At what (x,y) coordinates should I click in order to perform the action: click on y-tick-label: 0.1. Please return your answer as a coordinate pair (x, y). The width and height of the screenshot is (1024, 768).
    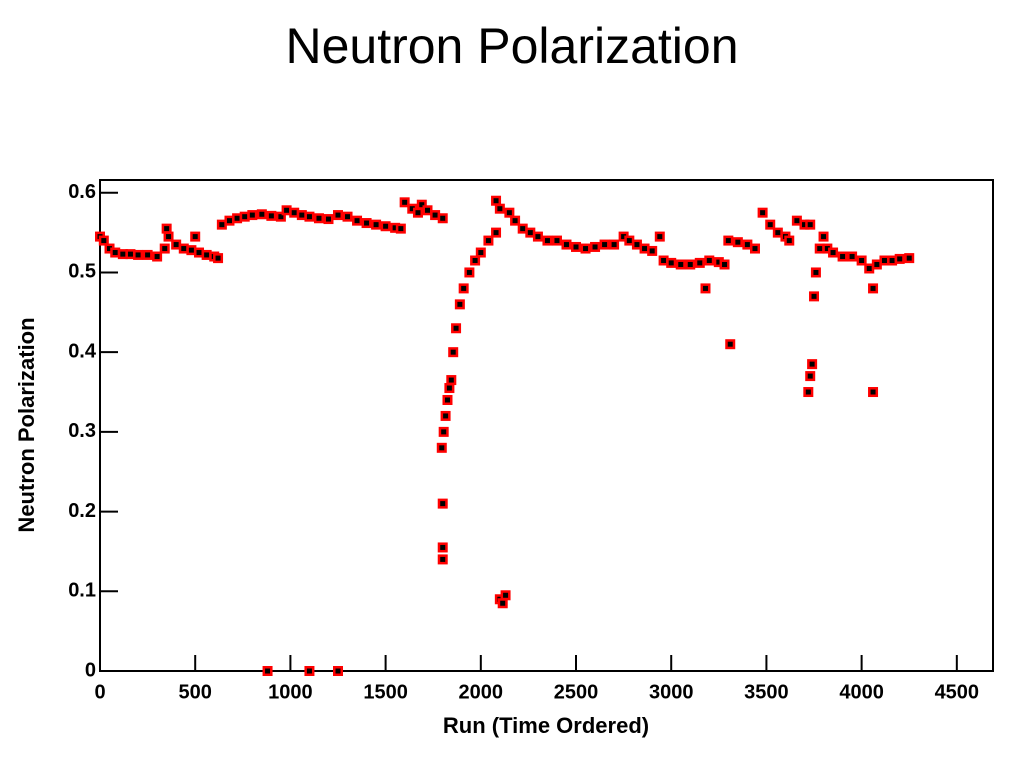
    Looking at the image, I should click on (82, 591).